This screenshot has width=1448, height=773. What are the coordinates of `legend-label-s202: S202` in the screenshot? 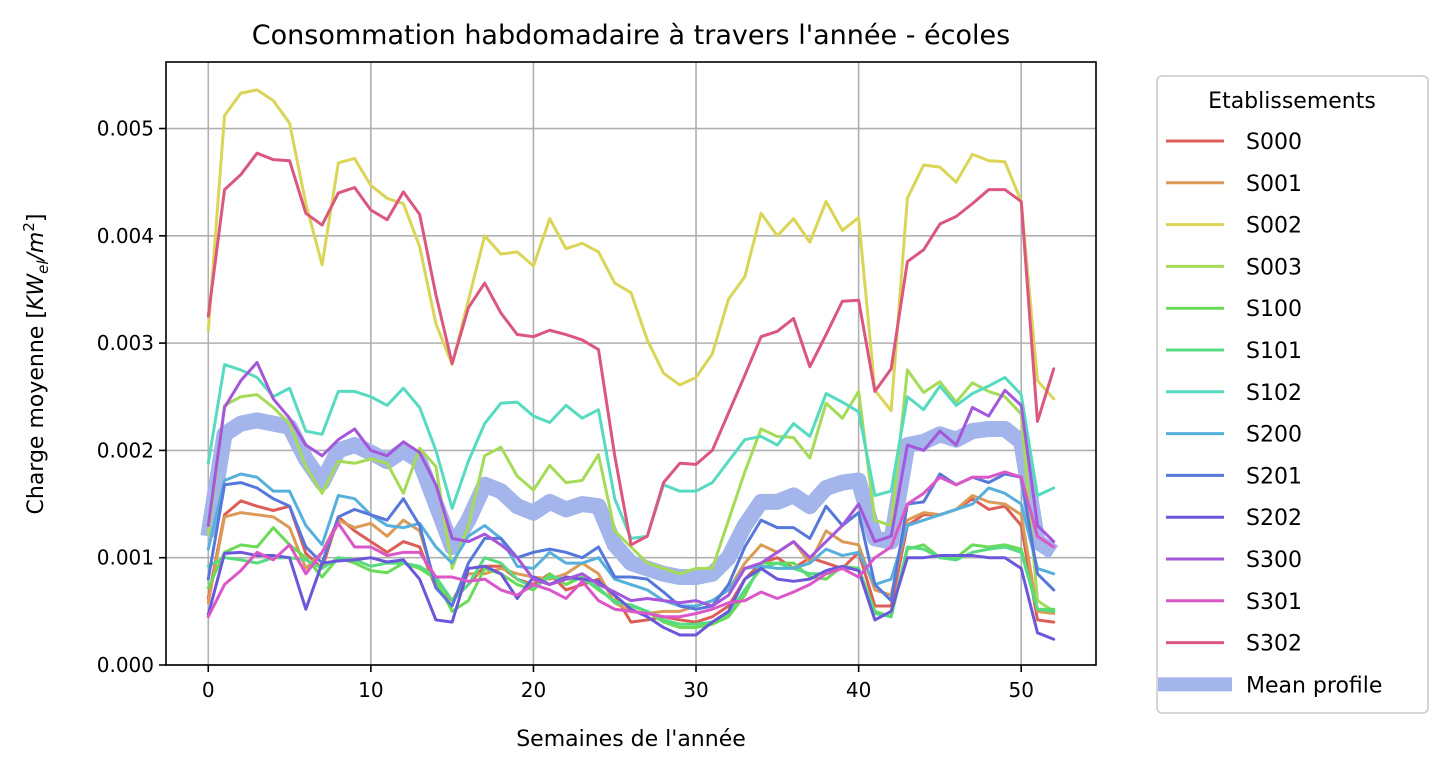 It's located at (1274, 518).